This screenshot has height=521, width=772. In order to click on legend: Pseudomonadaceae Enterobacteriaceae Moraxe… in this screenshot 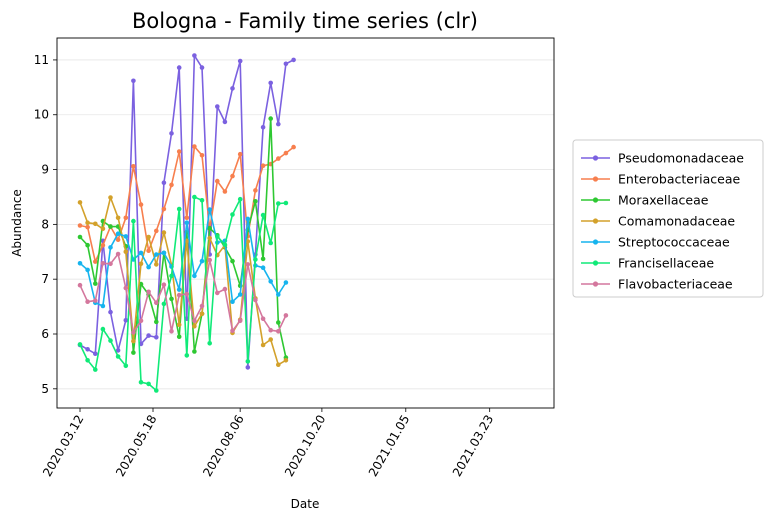, I will do `click(668, 218)`.